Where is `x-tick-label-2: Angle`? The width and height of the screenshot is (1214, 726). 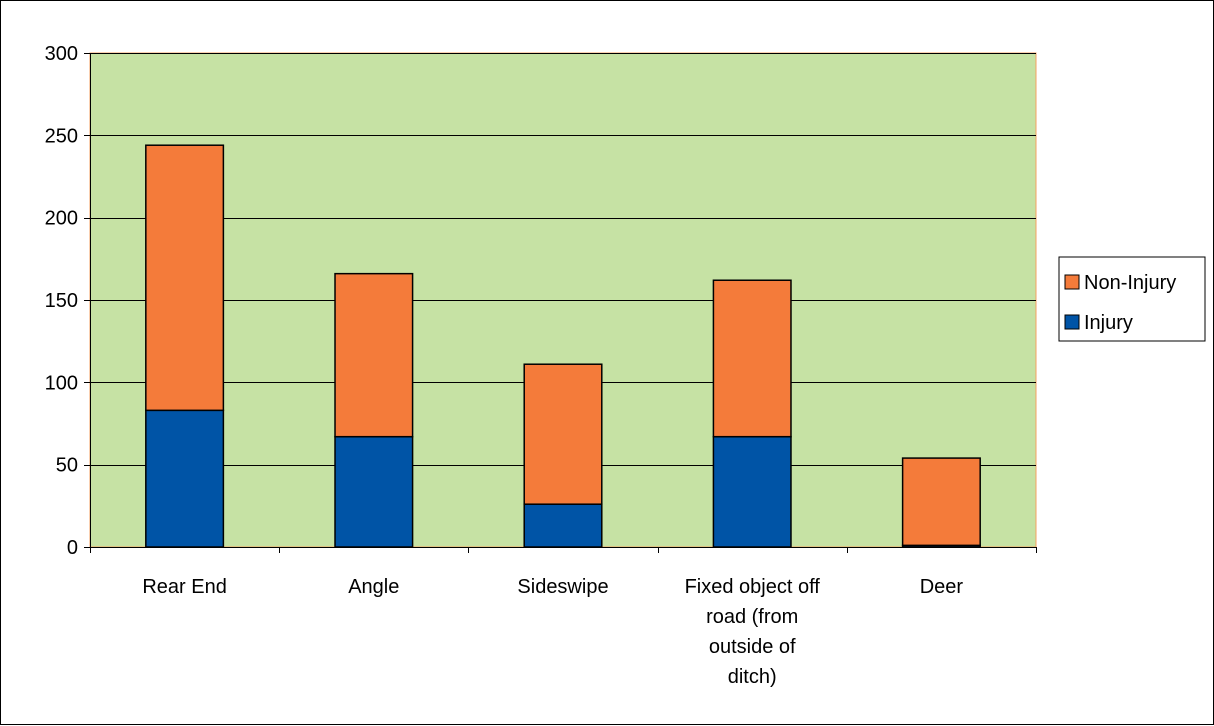 x-tick-label-2: Angle is located at coordinates (373, 587).